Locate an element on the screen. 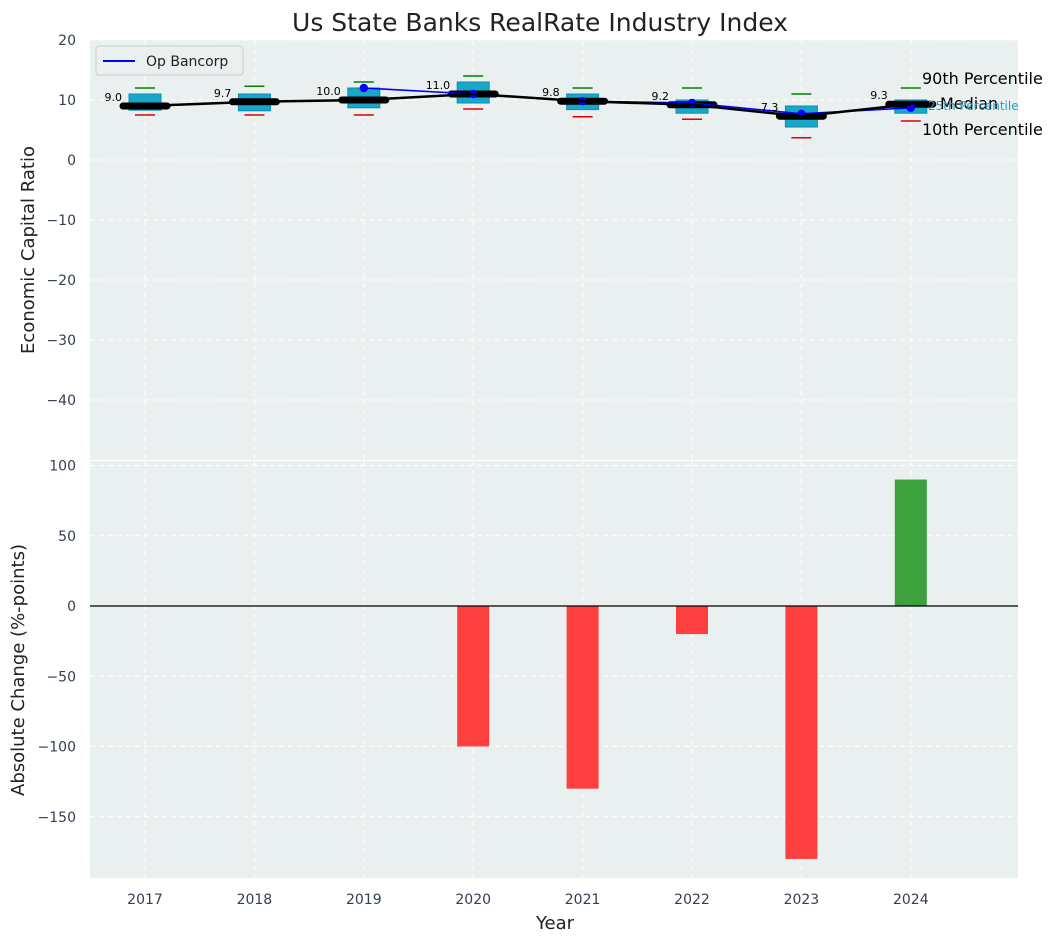 Image resolution: width=1057 pixels, height=942 pixels. x-tick-label: 2018 is located at coordinates (255, 900).